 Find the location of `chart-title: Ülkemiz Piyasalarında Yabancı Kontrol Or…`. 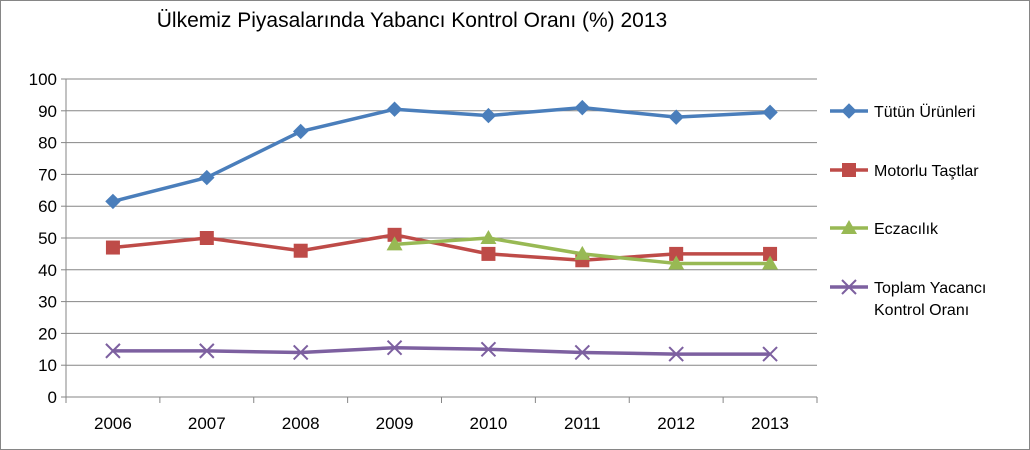

chart-title: Ülkemiz Piyasalarında Yabancı Kontrol Or… is located at coordinates (412, 20).